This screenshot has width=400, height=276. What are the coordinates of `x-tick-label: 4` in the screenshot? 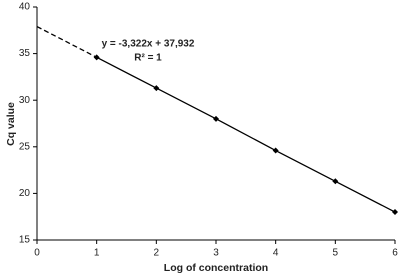 It's located at (276, 253).